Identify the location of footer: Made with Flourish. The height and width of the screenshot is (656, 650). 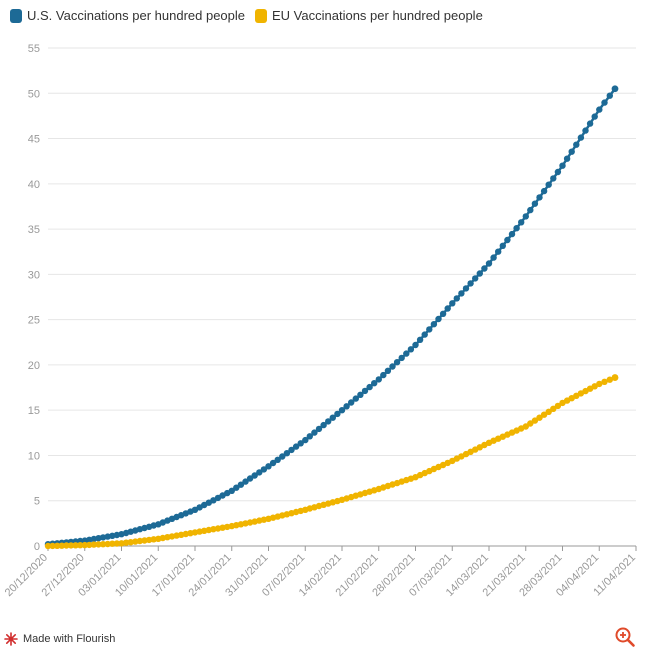
(59, 639).